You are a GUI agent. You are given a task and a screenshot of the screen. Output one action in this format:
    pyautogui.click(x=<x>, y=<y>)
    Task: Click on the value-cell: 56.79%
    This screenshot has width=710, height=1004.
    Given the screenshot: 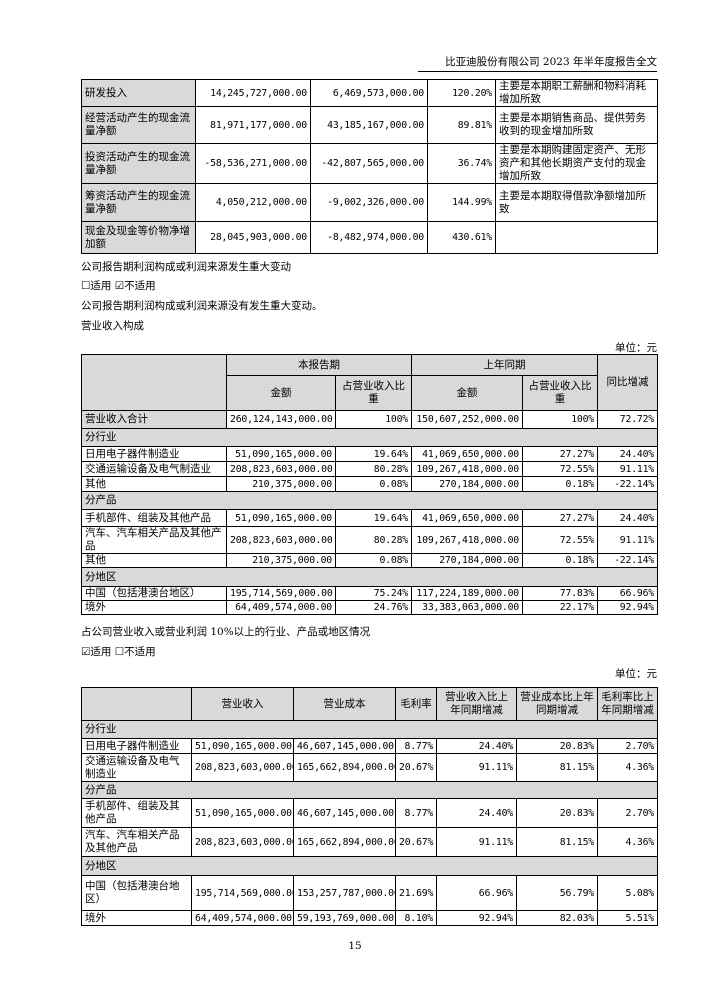 What is the action you would take?
    pyautogui.click(x=557, y=893)
    